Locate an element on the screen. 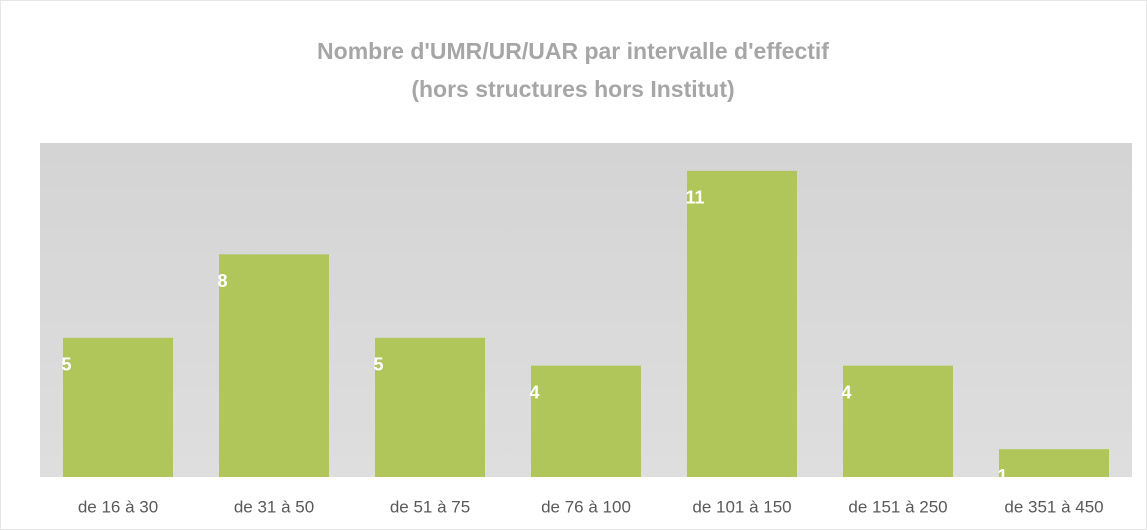  x-tick-label: de 101 à 150 is located at coordinates (741, 506).